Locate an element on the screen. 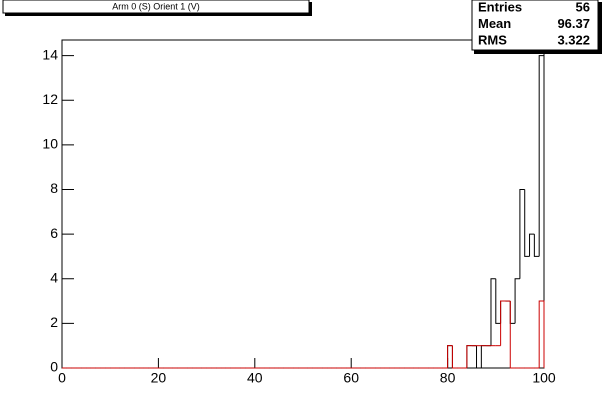 The image size is (606, 410). y-tick-label: 10 is located at coordinates (50, 144).